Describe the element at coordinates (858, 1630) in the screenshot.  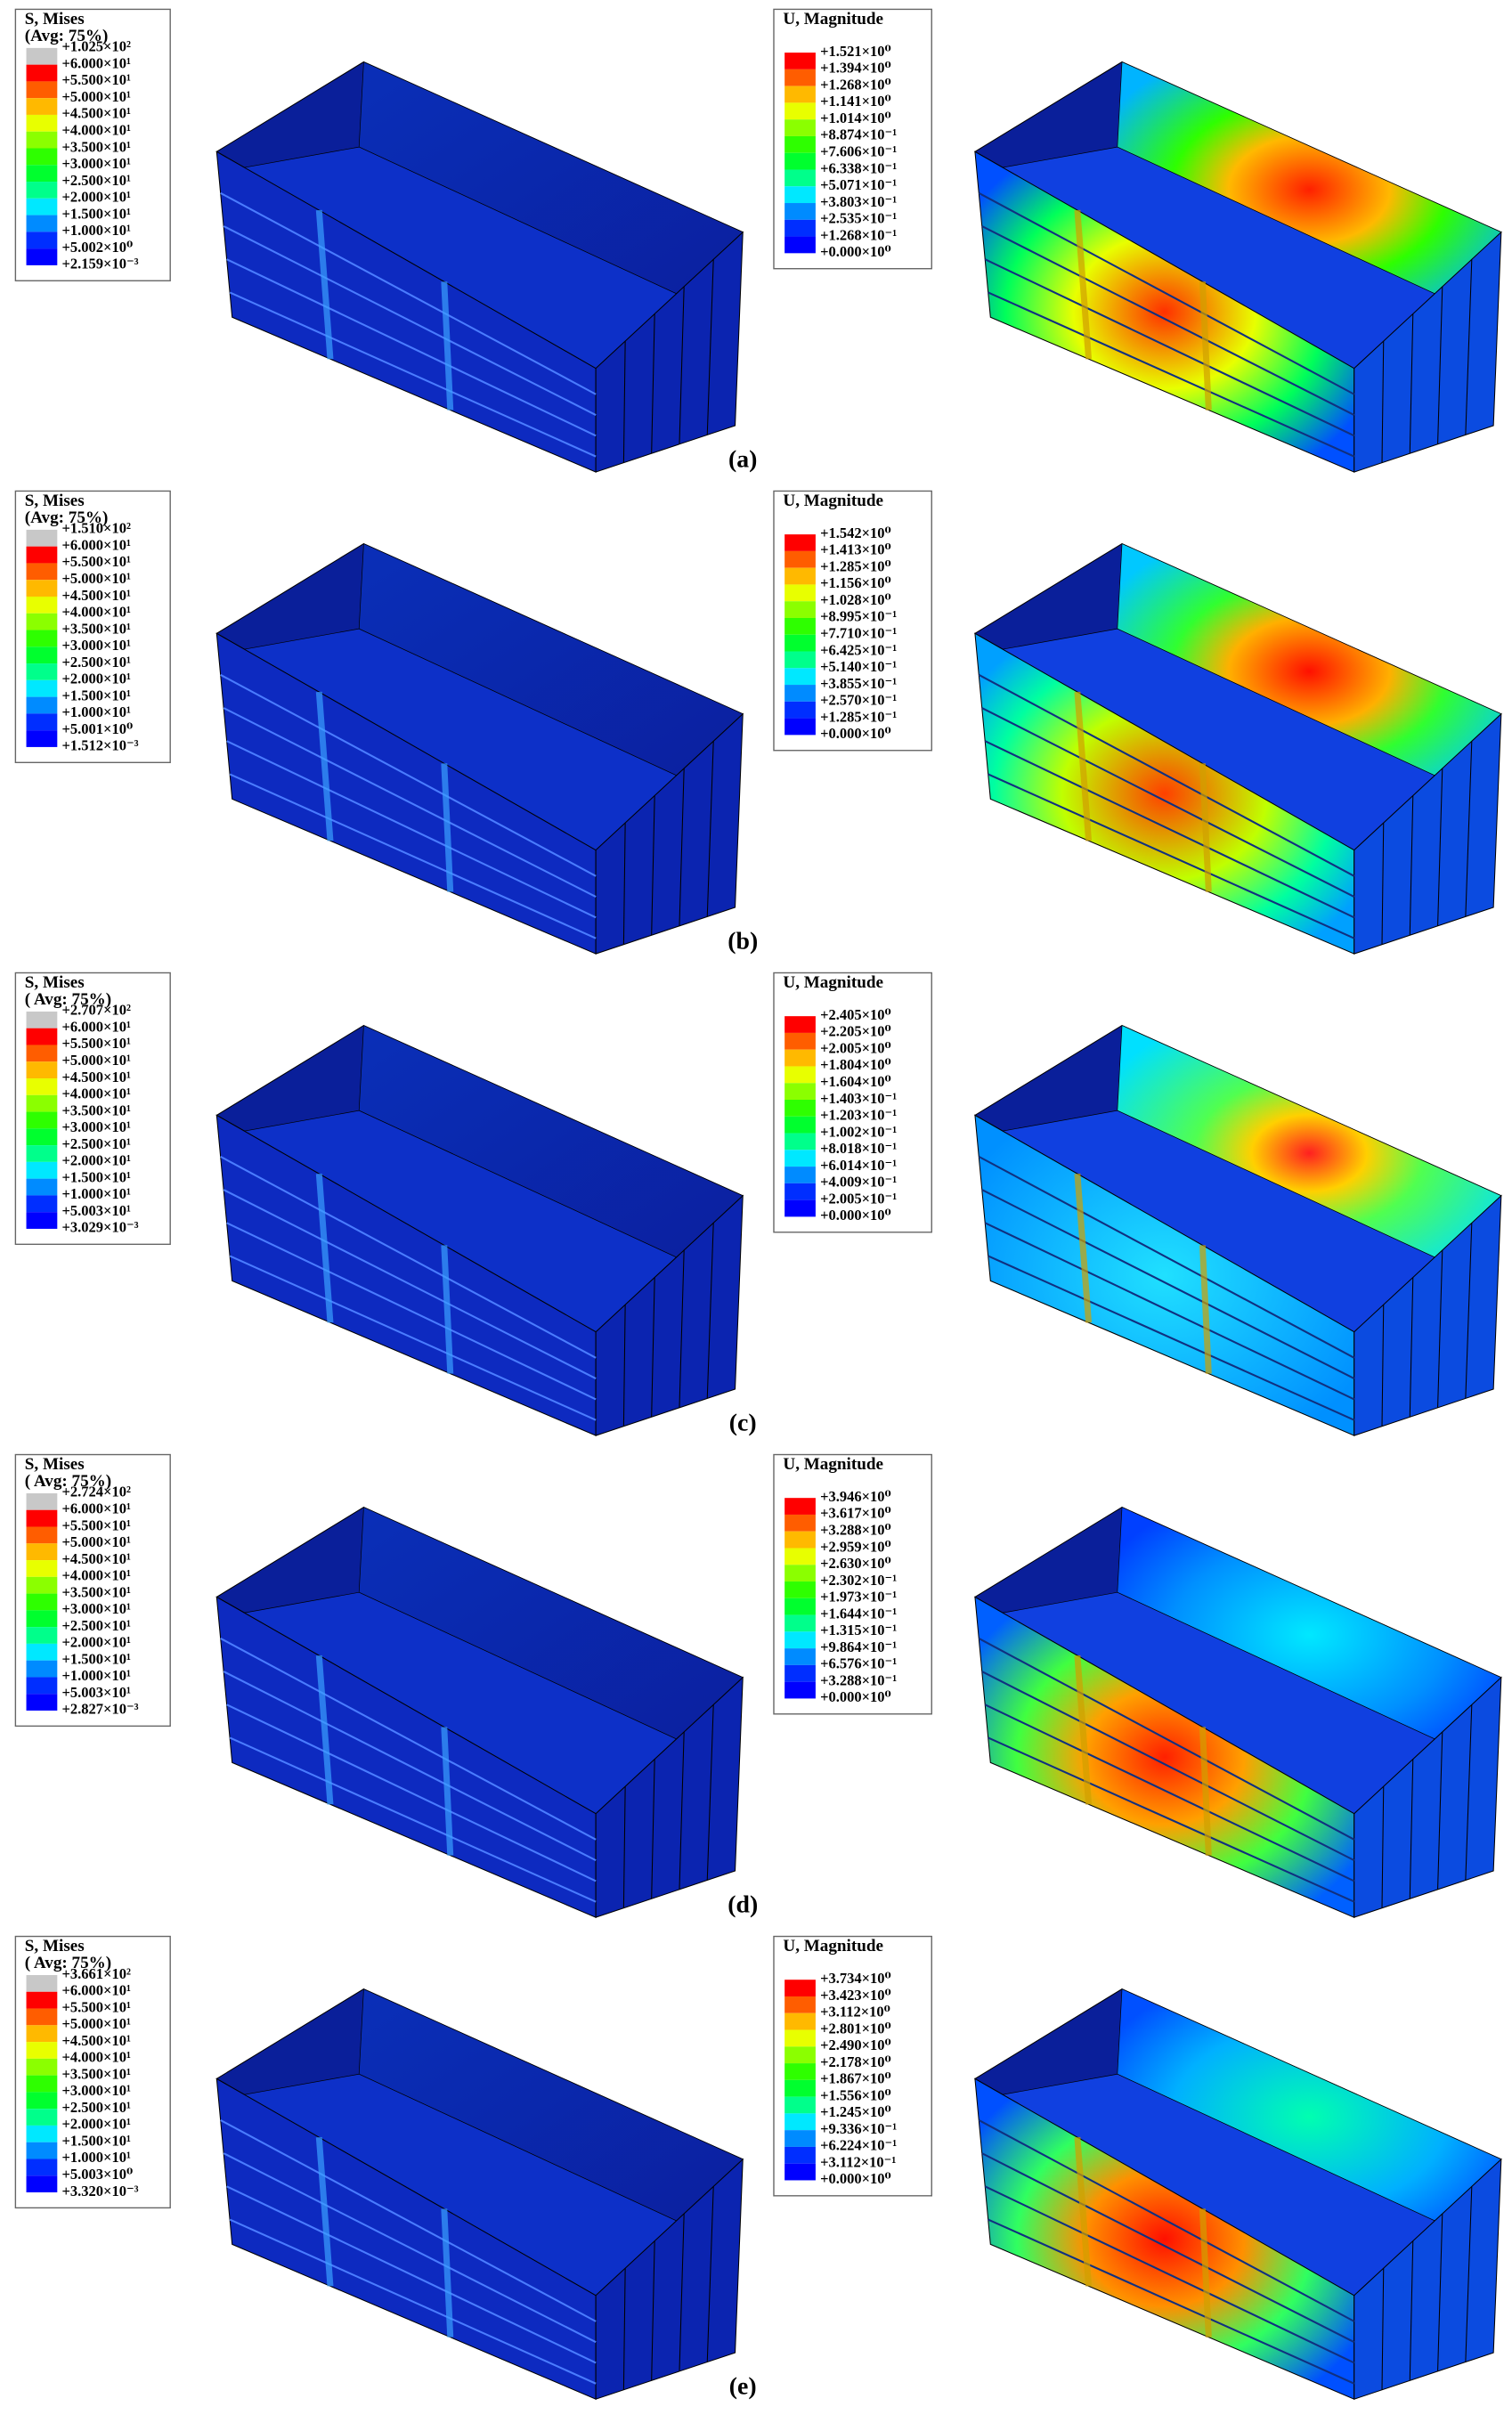
I see `legend-label: +1.315×10⁻¹` at that location.